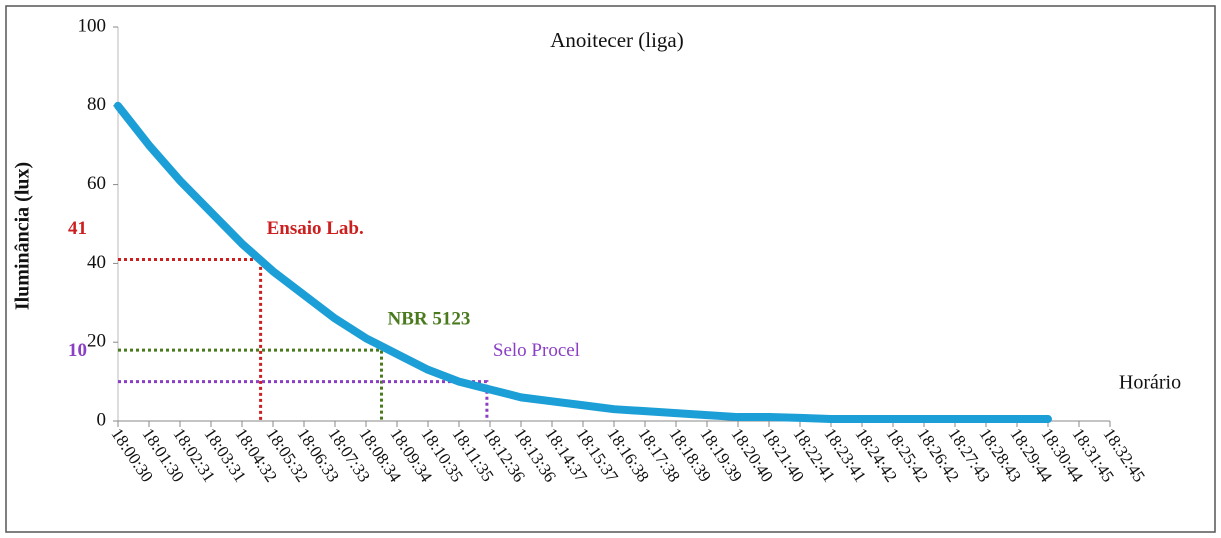 The image size is (1221, 538). I want to click on x-axis-title: Horário, so click(1150, 383).